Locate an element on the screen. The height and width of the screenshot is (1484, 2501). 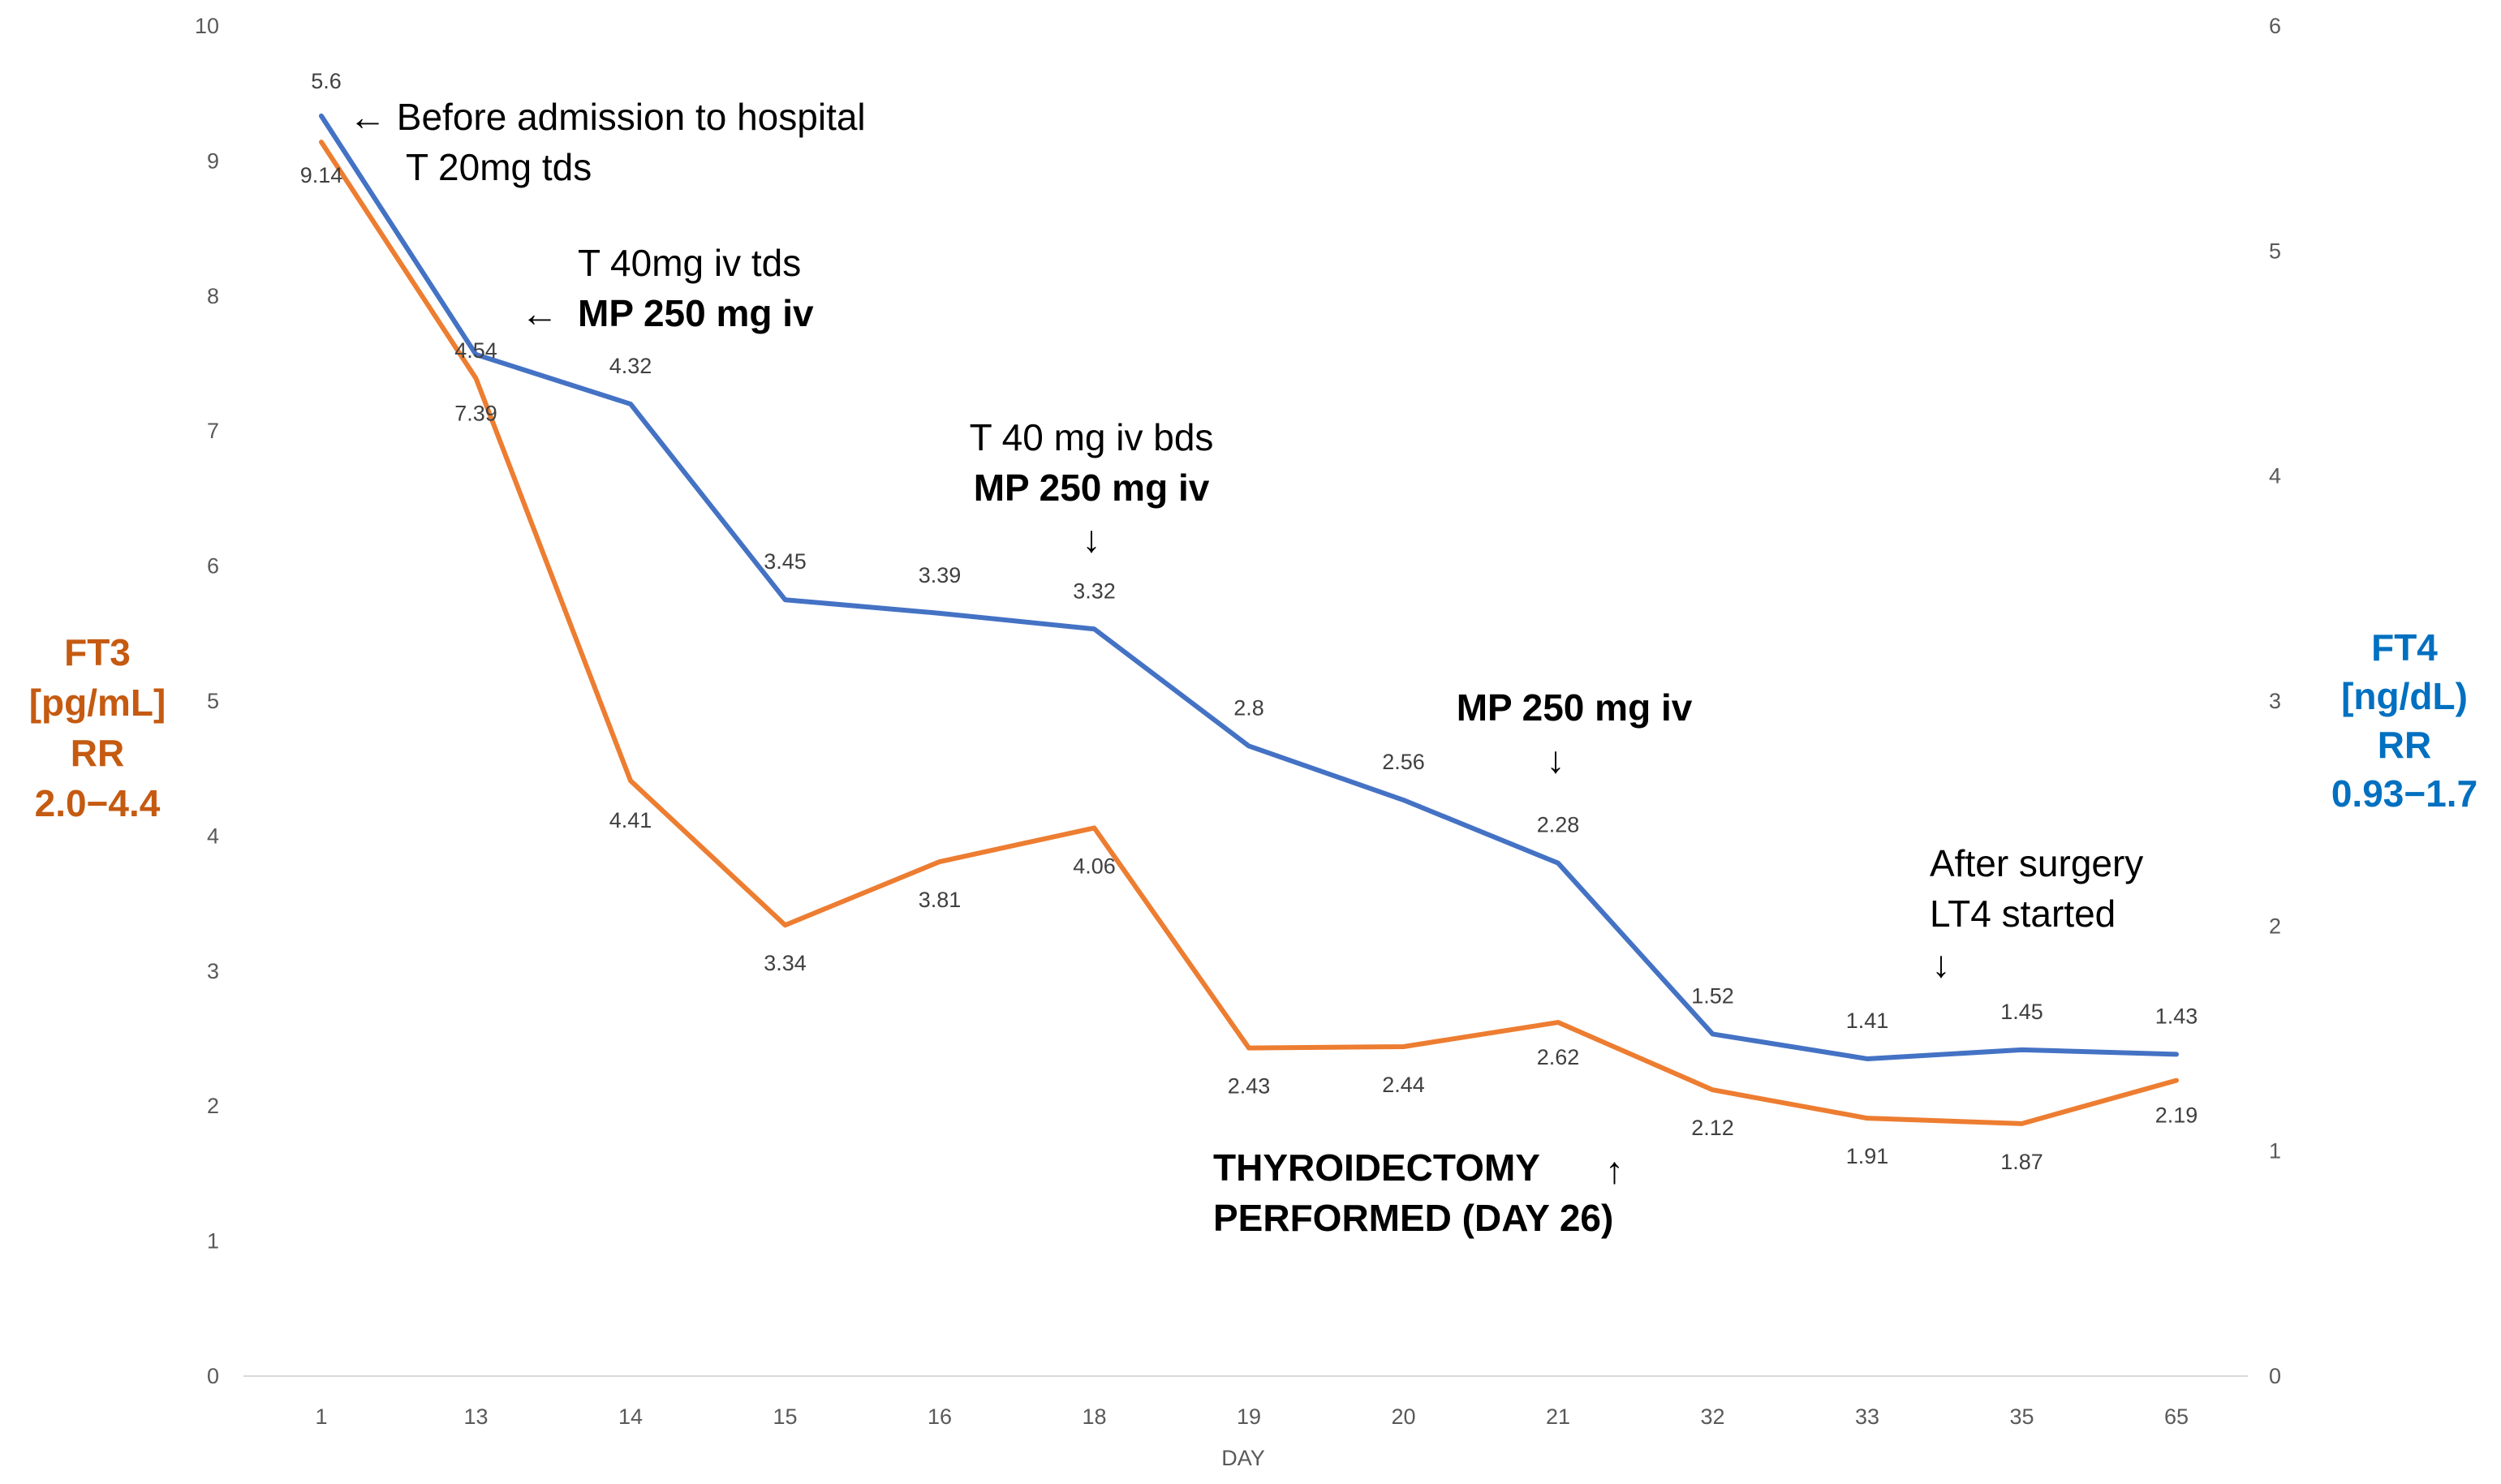
ft3-data-label: 9.14 is located at coordinates (321, 175).